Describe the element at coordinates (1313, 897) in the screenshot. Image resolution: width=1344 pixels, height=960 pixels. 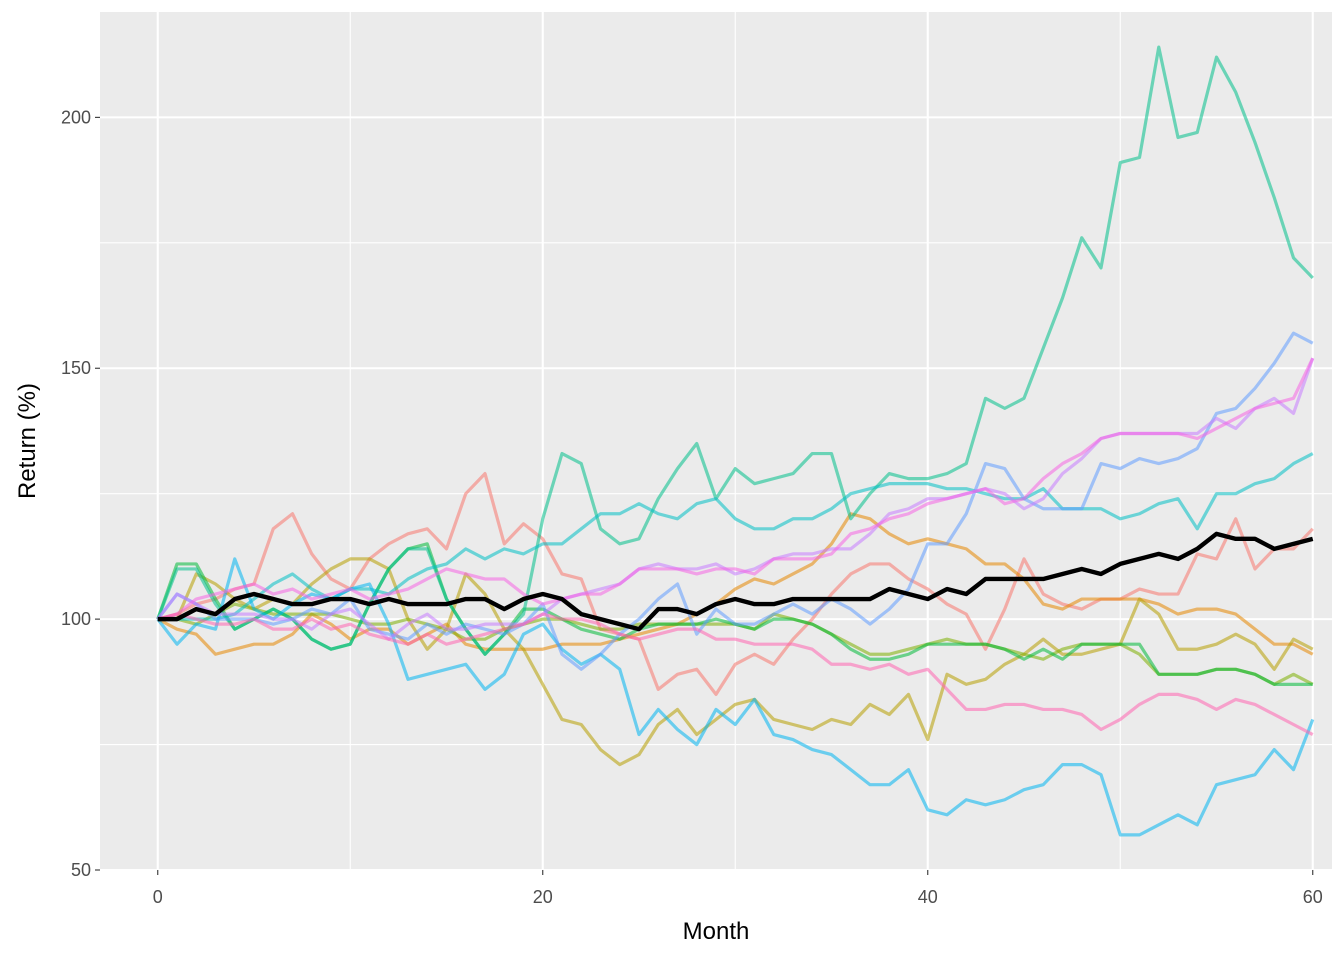
I see `x-tick-label: 60` at that location.